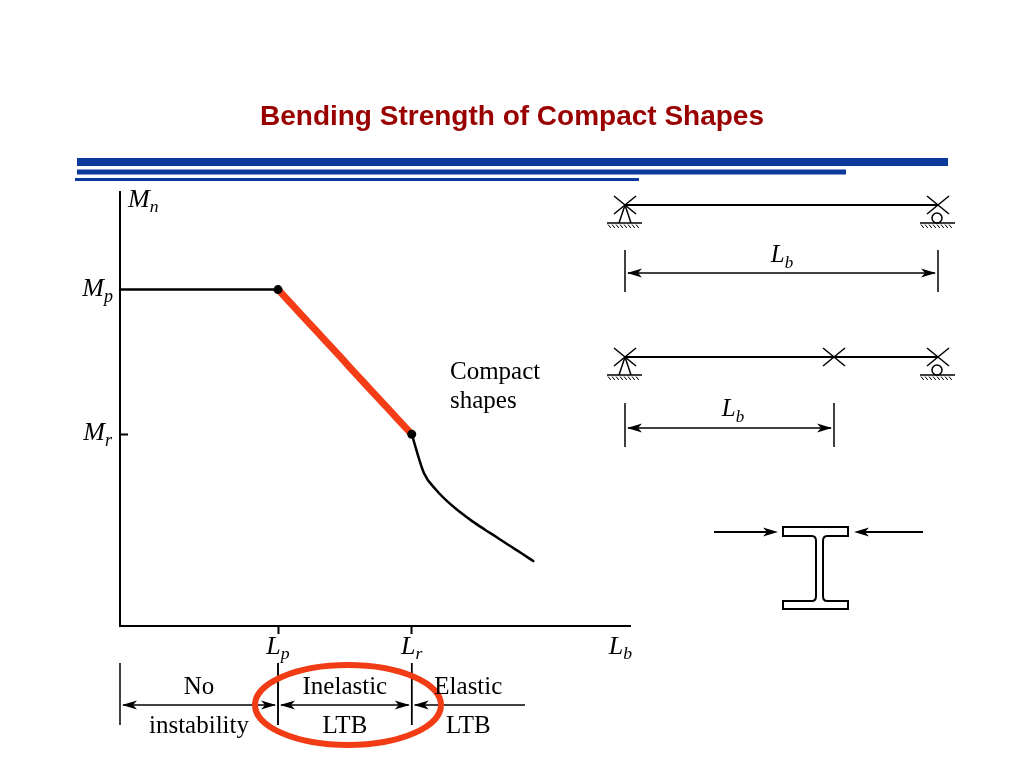 The image size is (1024, 768). Describe the element at coordinates (97, 434) in the screenshot. I see `text: M$_{r}$` at that location.